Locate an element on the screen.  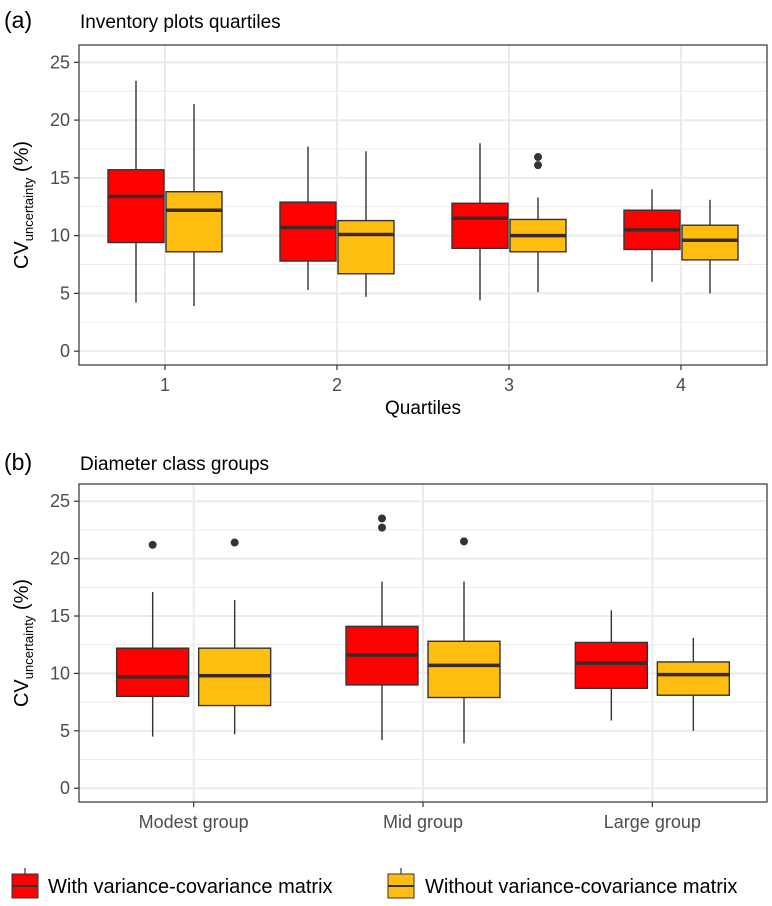
panel-a-label: (a) is located at coordinates (18, 20).